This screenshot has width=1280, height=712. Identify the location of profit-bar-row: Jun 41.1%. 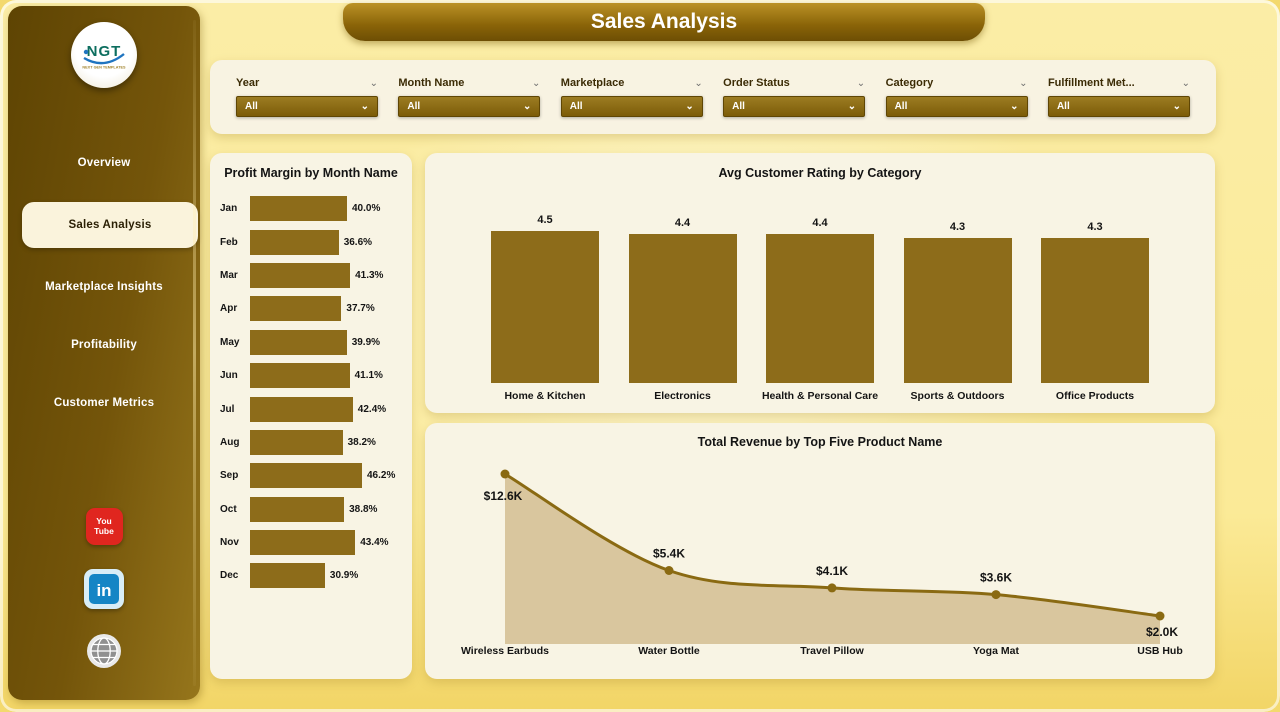
(311, 375).